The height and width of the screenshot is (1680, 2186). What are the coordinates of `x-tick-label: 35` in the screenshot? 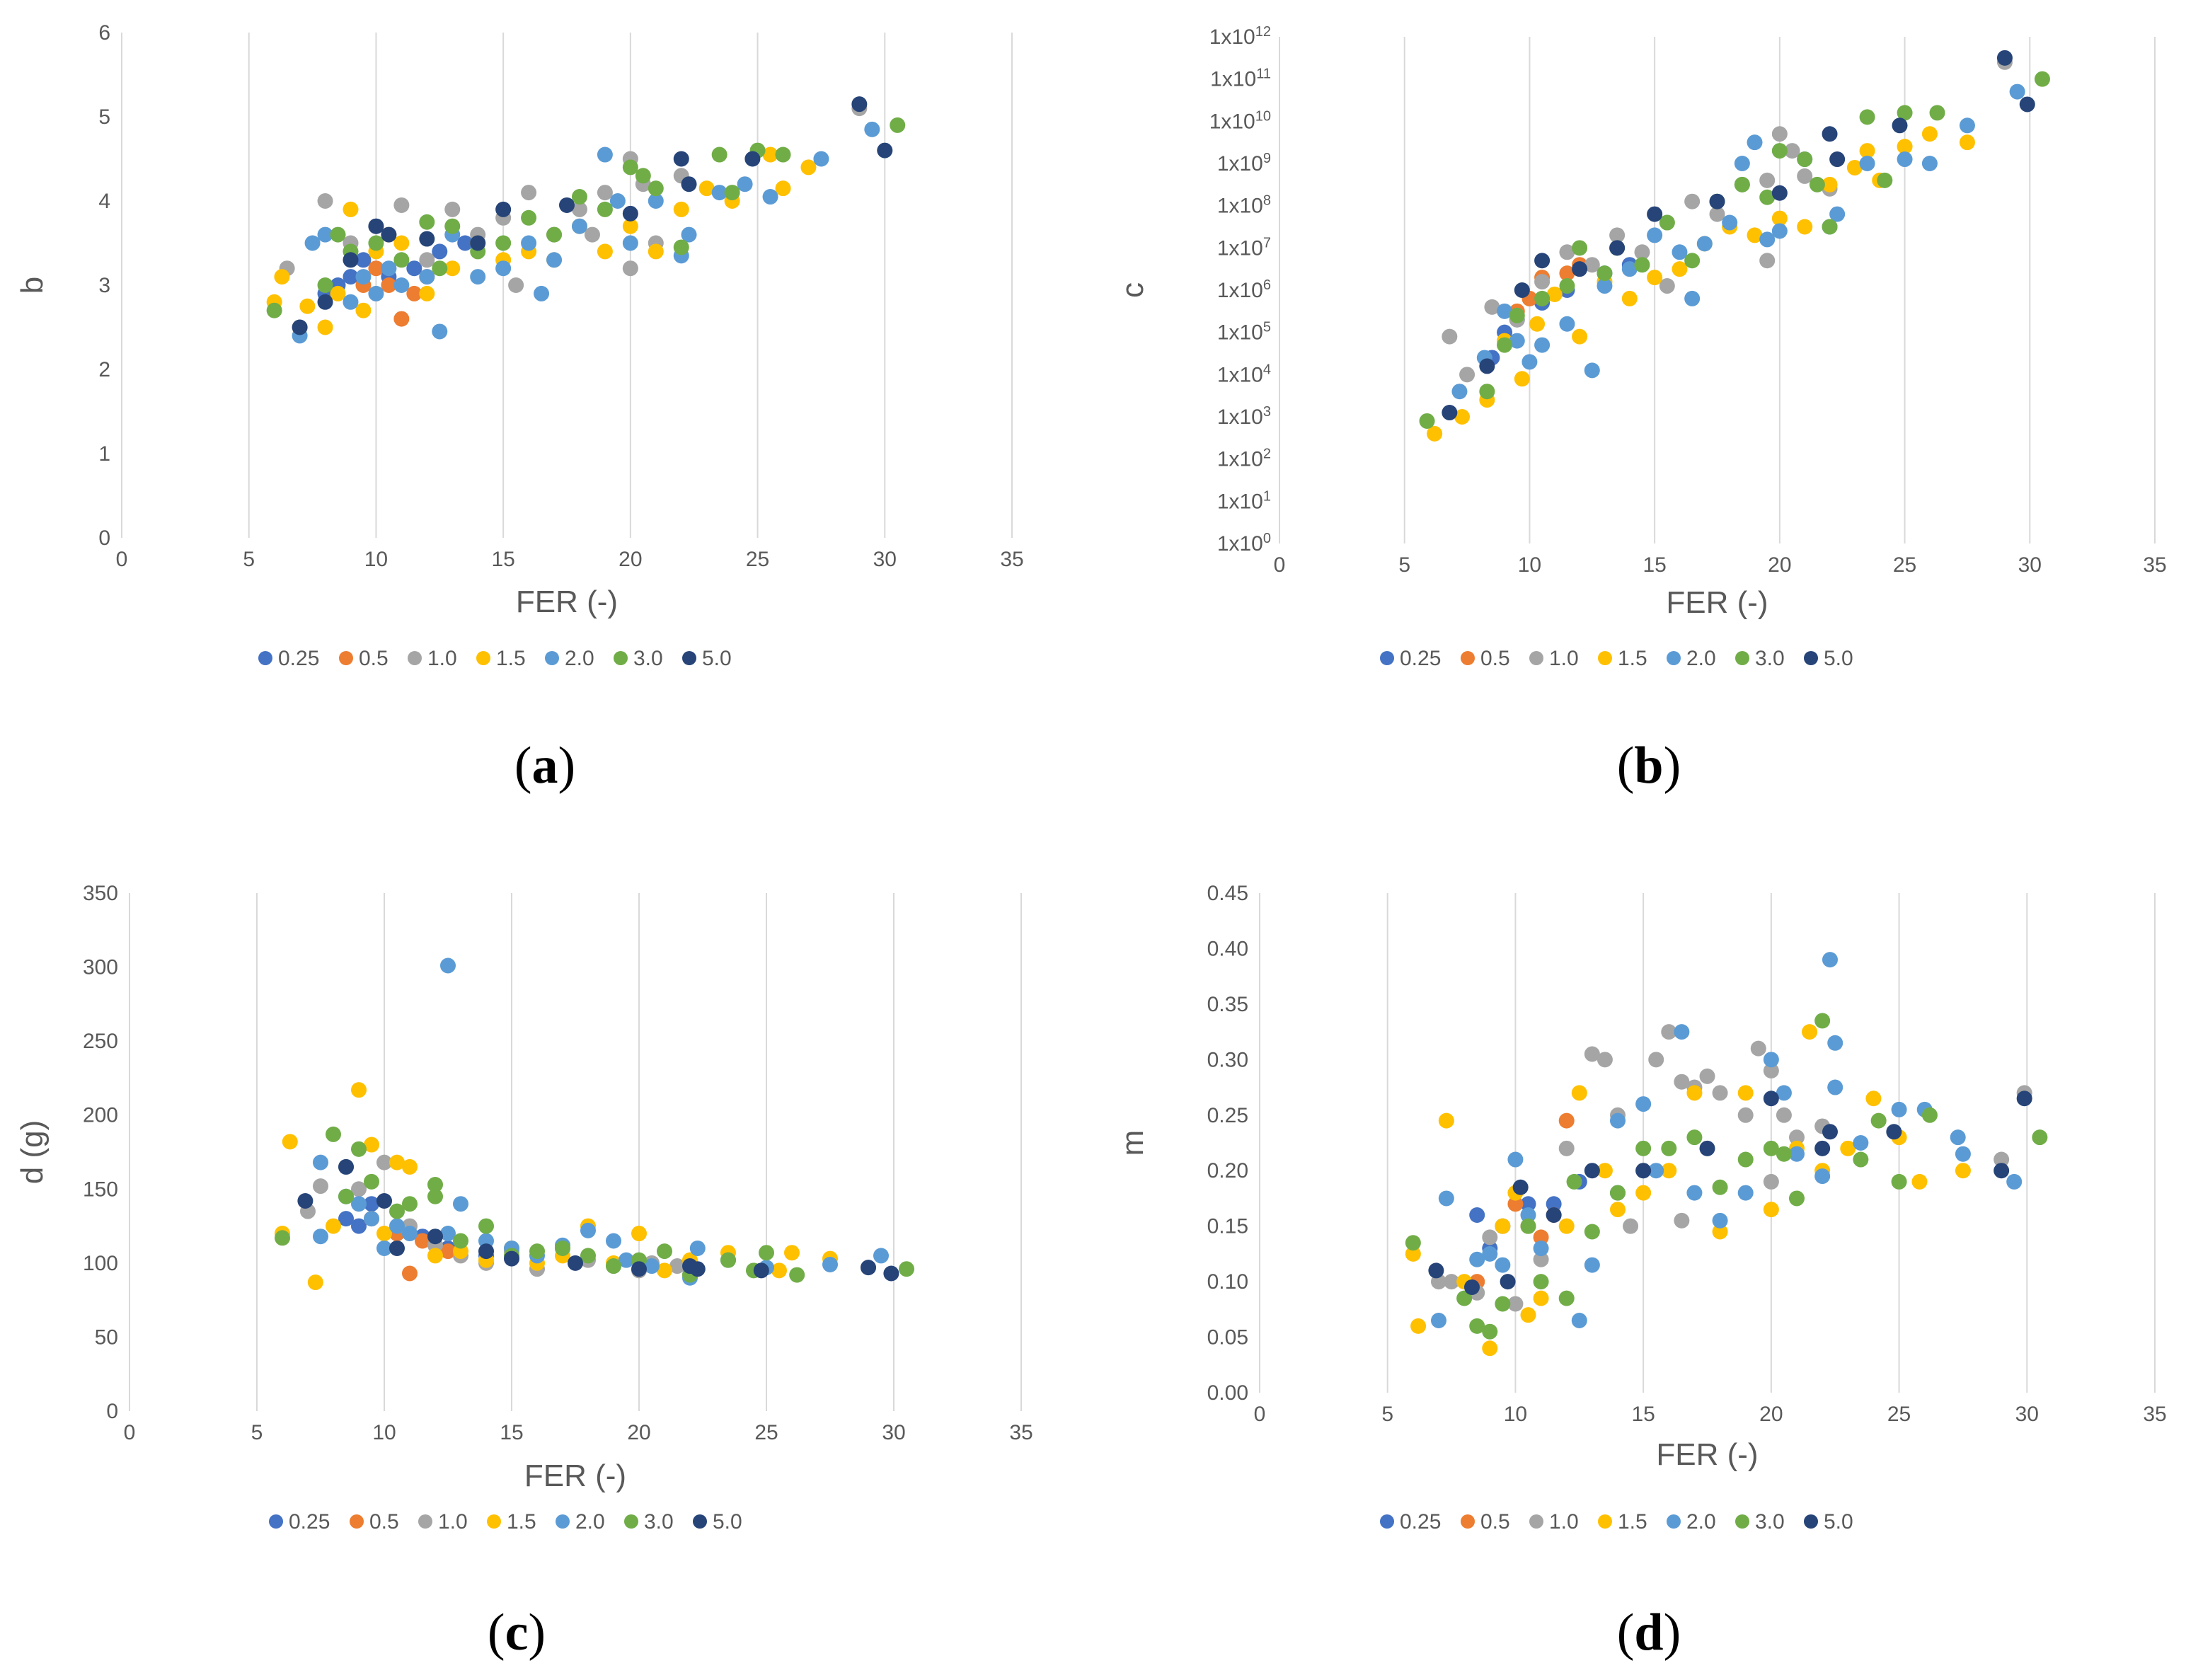 It's located at (1011, 560).